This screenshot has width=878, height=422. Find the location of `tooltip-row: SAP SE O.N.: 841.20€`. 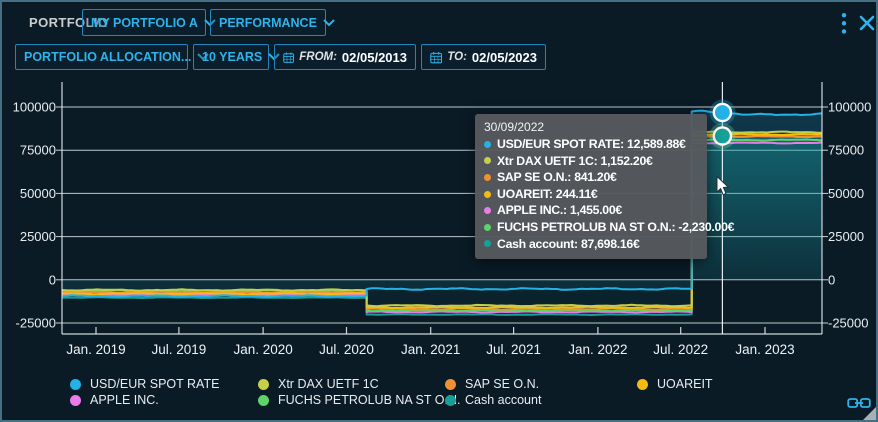

tooltip-row: SAP SE O.N.: 841.20€ is located at coordinates (591, 177).